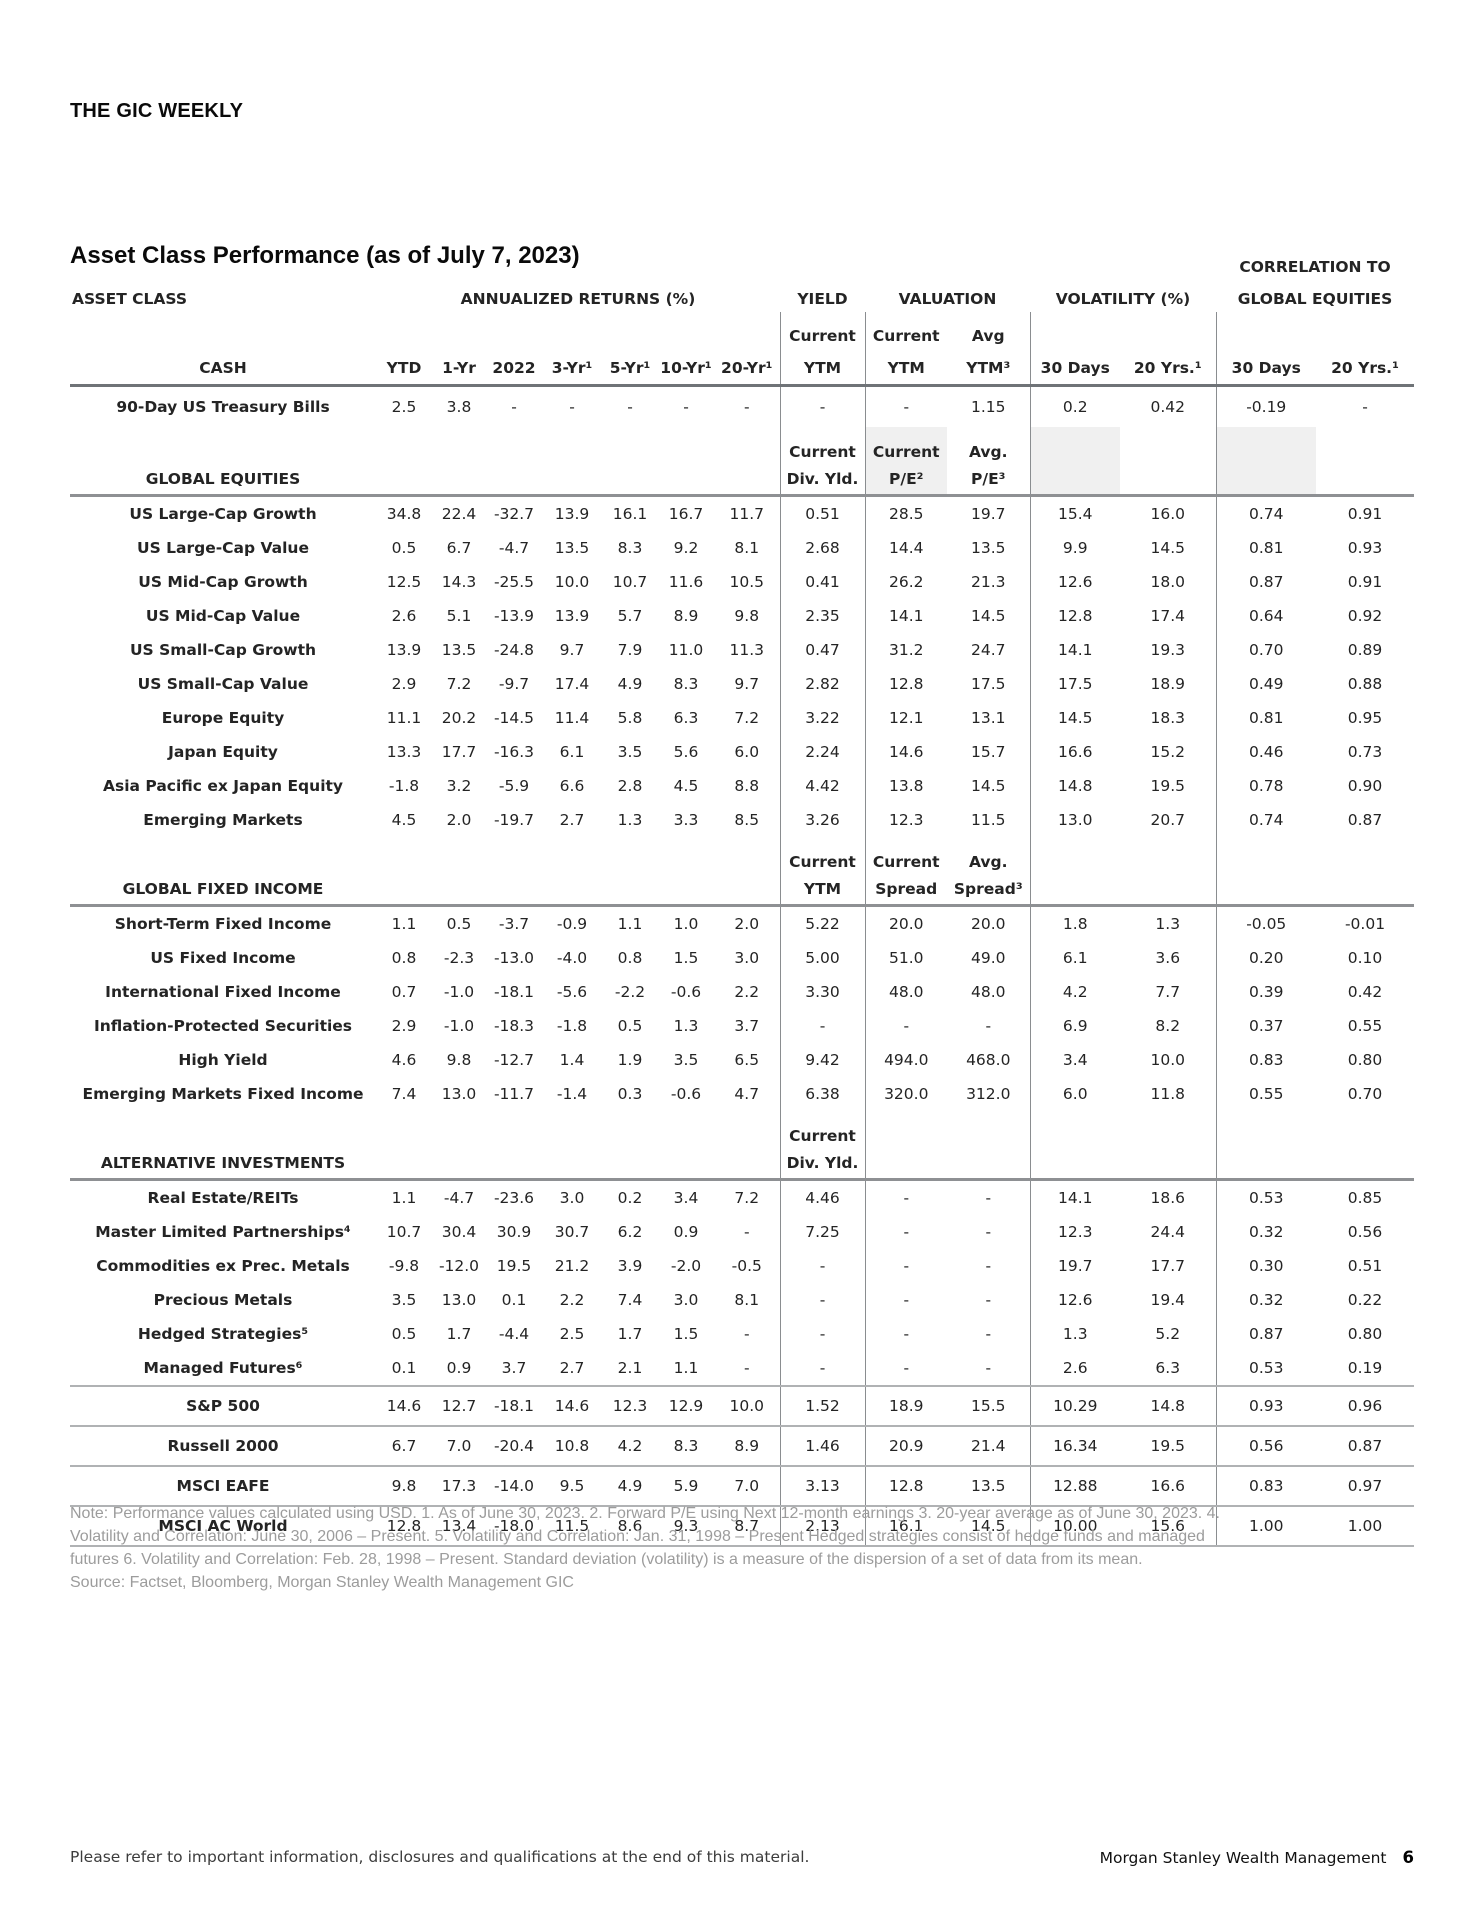 The image size is (1484, 1920). What do you see at coordinates (988, 820) in the screenshot?
I see `value-cell: 11.5` at bounding box center [988, 820].